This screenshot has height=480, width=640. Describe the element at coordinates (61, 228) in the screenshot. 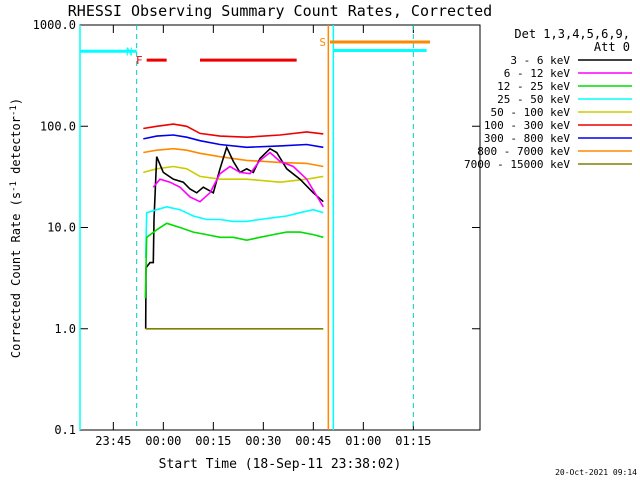

I see `y-tick-label-2: 10.0` at that location.